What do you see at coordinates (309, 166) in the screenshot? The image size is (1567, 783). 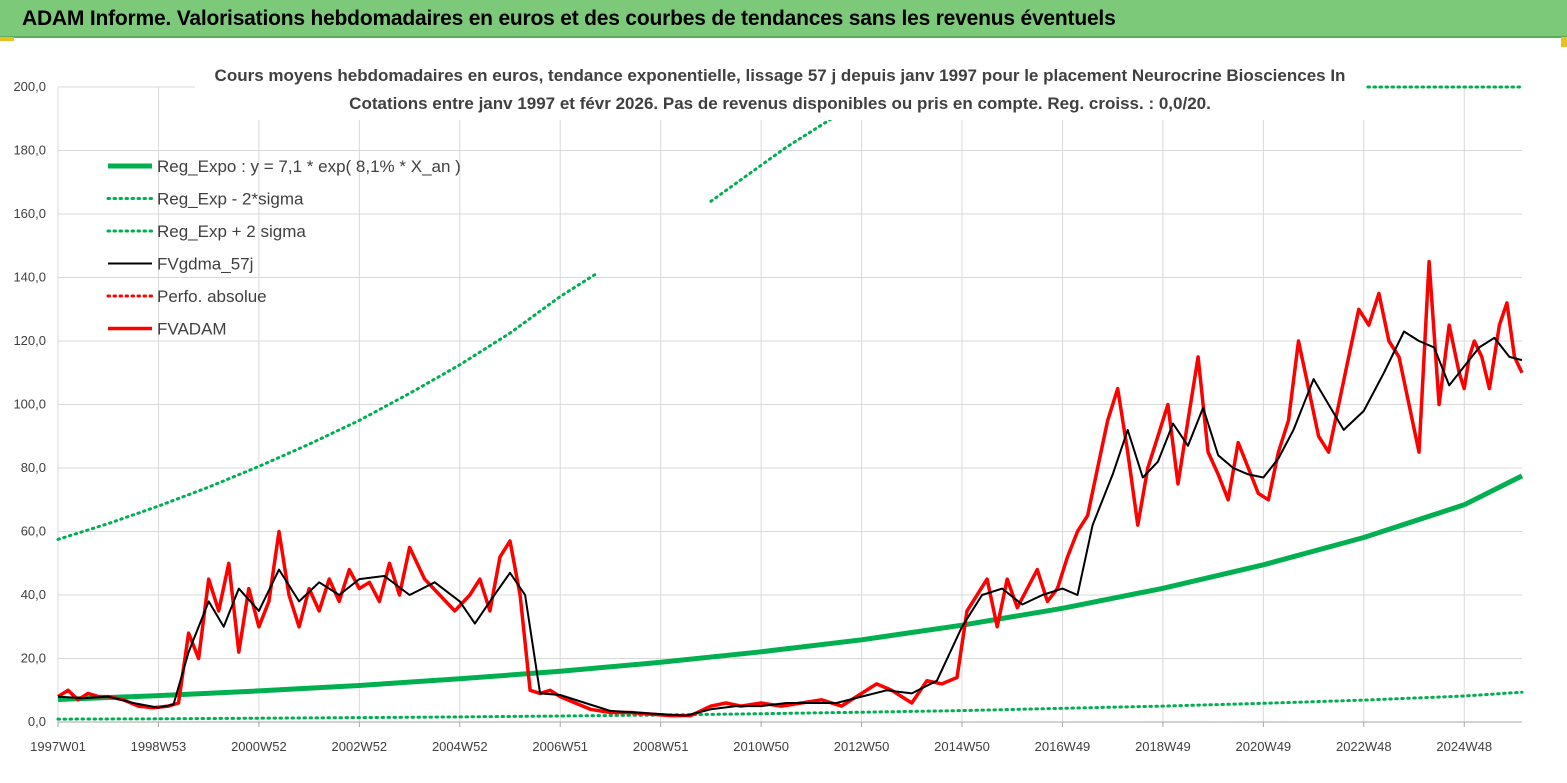 I see `legend-label: Reg_Expo : y = 7,1 * exp( 8,1% * X_an )` at bounding box center [309, 166].